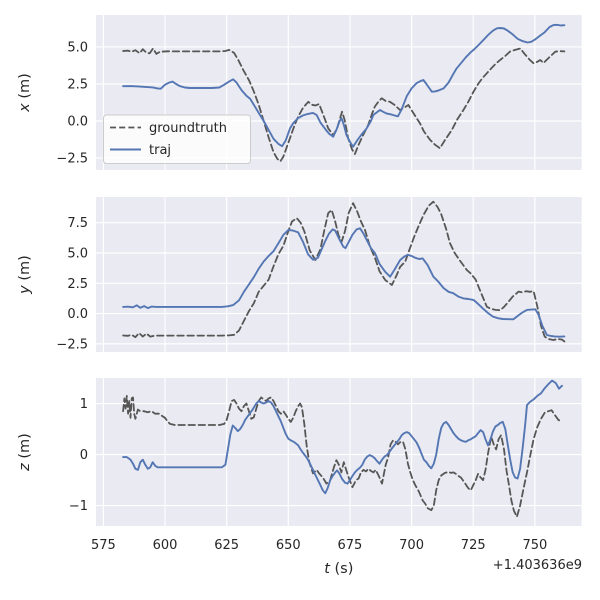 The image size is (600, 600). I want to click on y-tick-label: 7.5, so click(77, 223).